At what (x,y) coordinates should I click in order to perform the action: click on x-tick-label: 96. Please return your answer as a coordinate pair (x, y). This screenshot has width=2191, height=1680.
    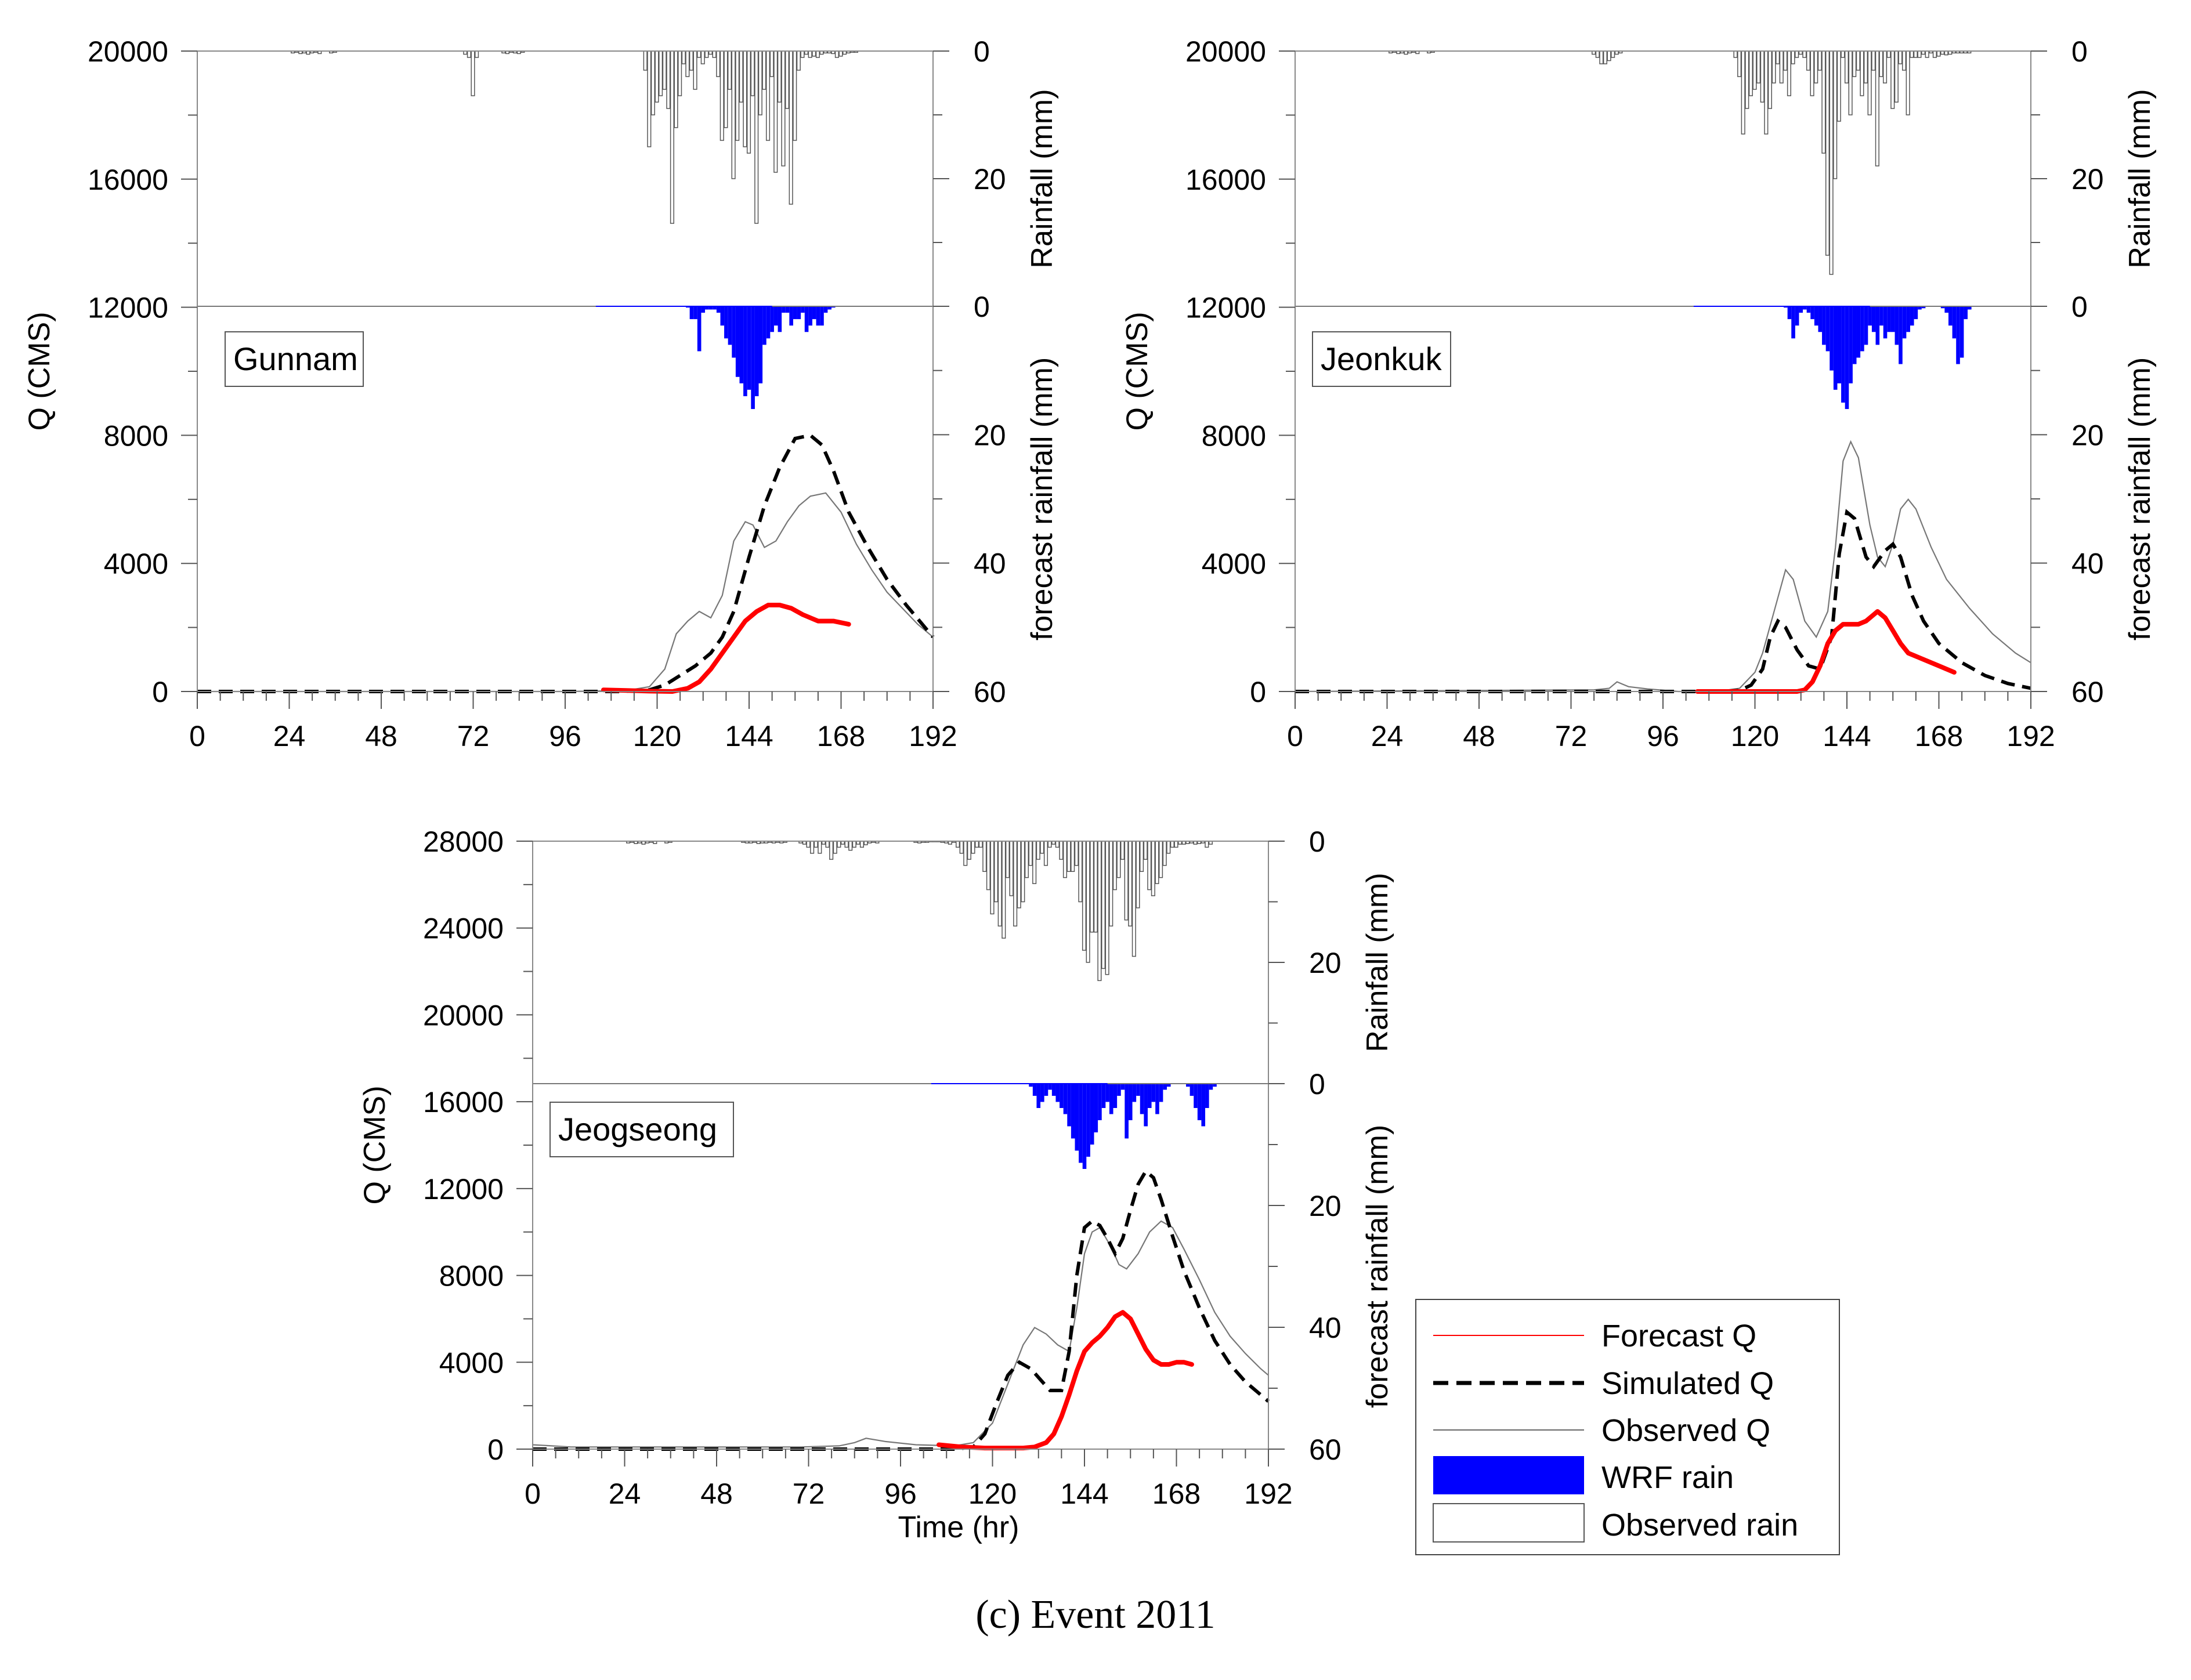
    Looking at the image, I should click on (900, 1494).